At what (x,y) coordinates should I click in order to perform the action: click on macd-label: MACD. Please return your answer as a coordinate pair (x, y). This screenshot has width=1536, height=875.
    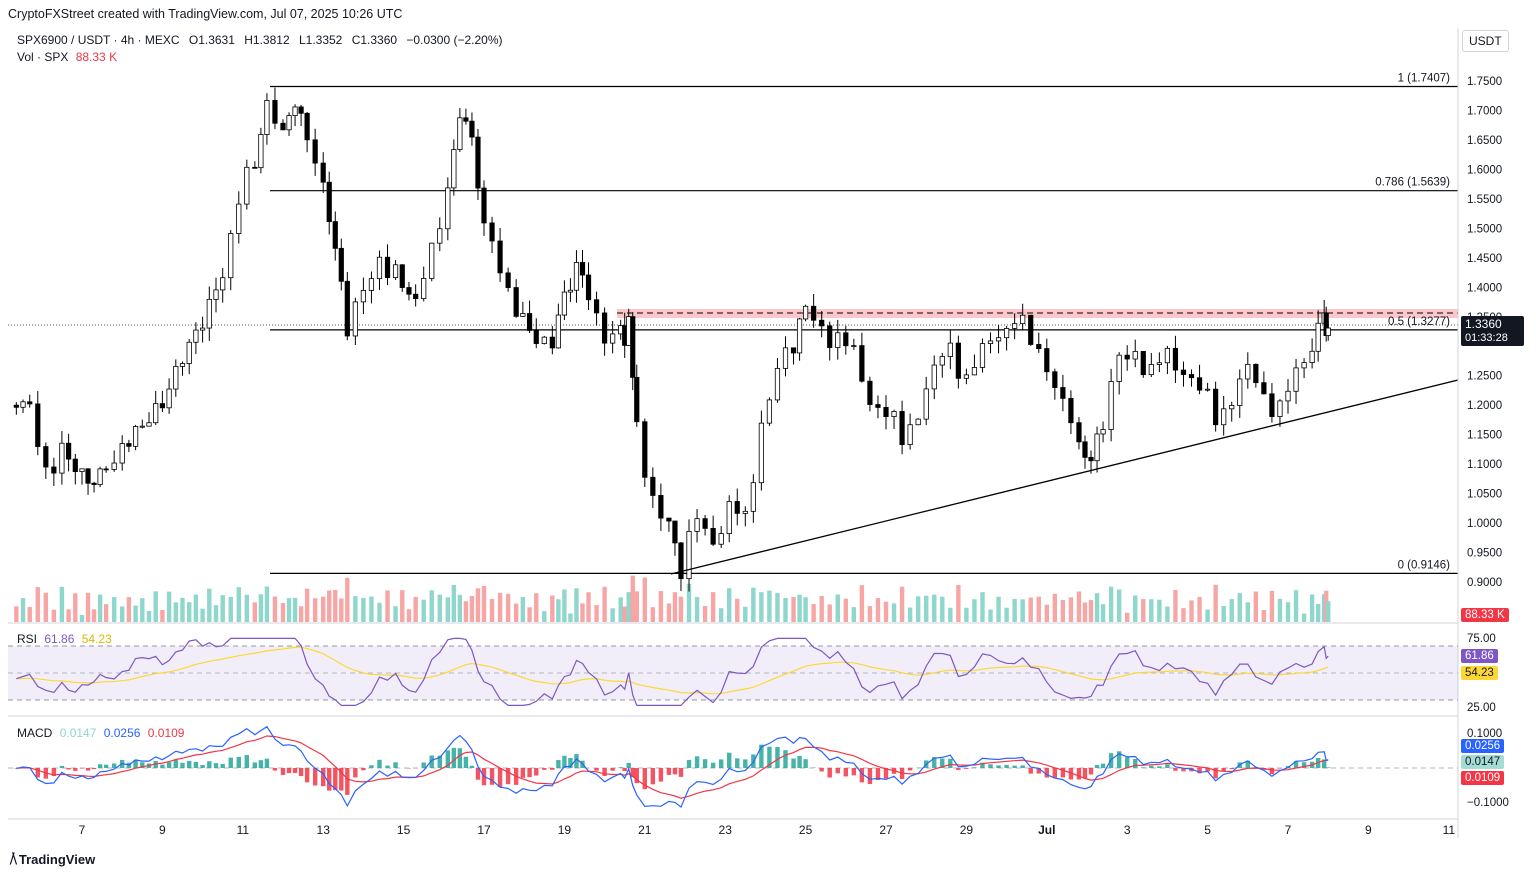
    Looking at the image, I should click on (35, 733).